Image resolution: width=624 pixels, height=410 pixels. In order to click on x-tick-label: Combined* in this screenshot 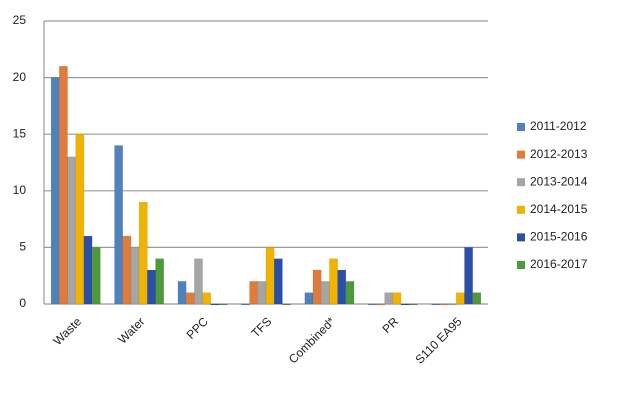, I will do `click(312, 340)`.